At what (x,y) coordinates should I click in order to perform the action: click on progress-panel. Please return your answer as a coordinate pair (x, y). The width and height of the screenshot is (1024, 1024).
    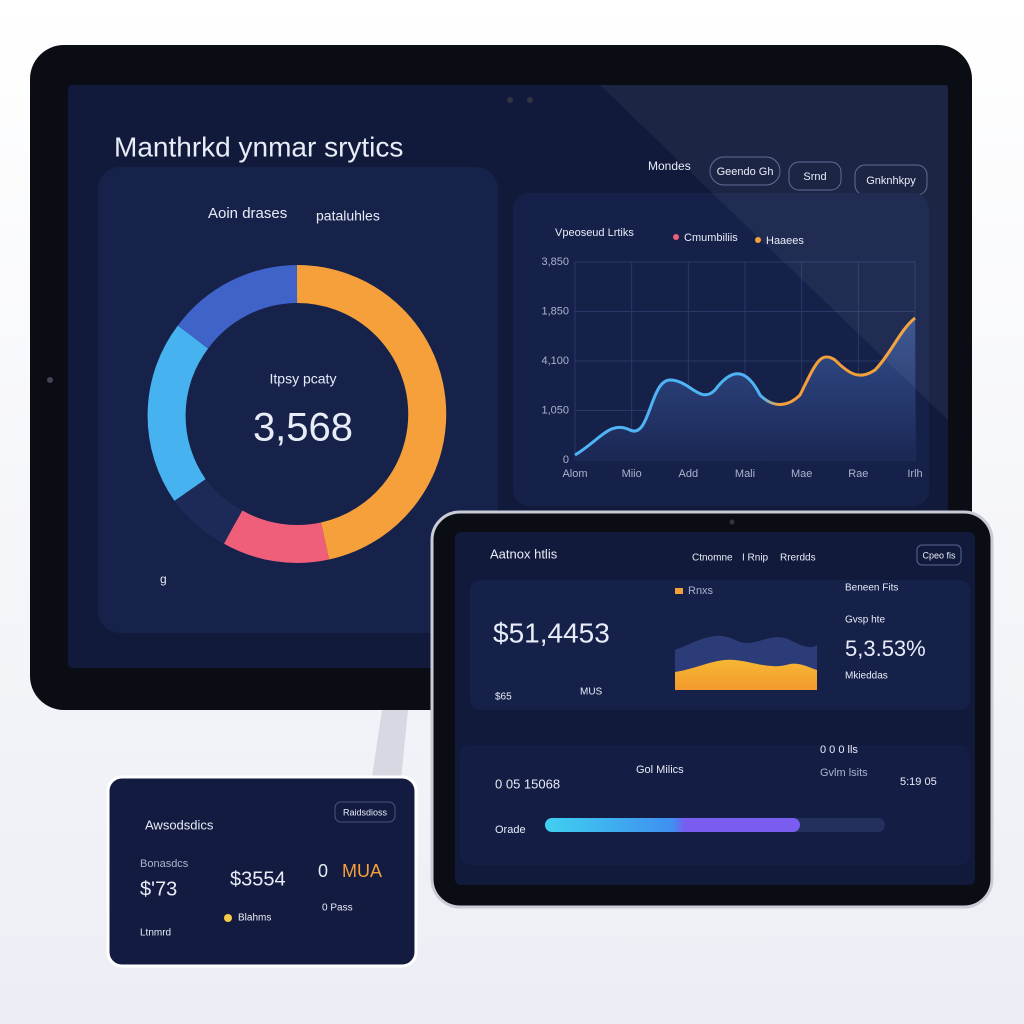
    Looking at the image, I should click on (715, 805).